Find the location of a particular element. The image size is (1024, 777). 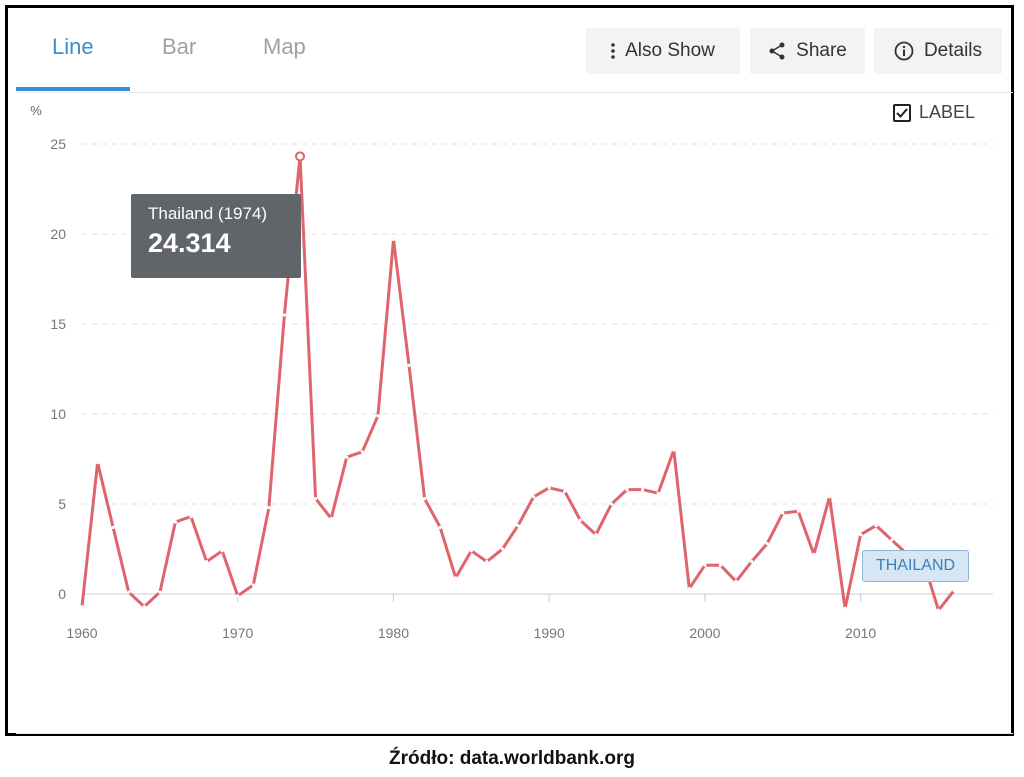

x-tick-label: 1960 is located at coordinates (81, 633).